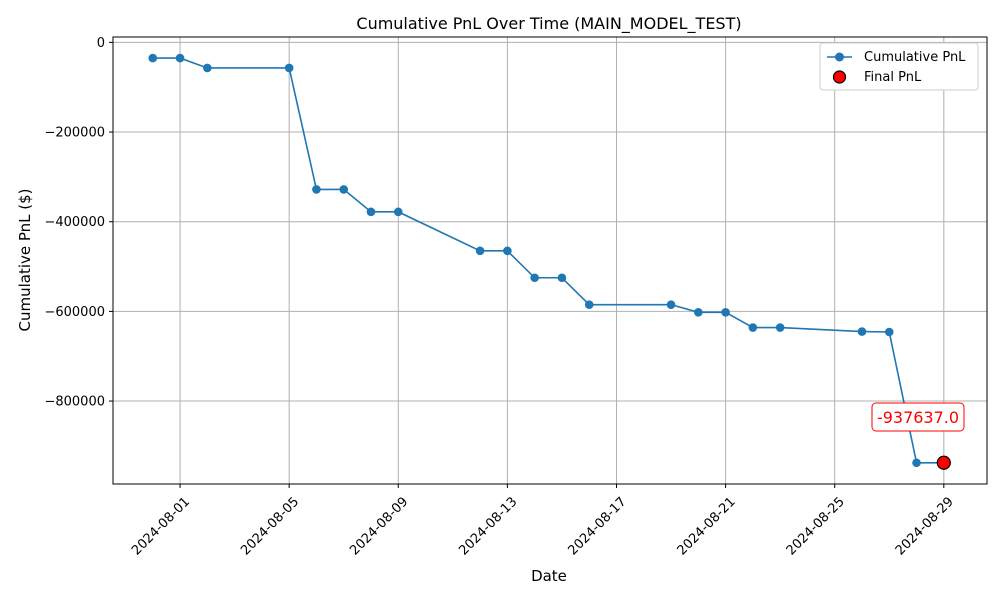 Image resolution: width=1000 pixels, height=604 pixels. I want to click on annotation-layer: -937637.0, so click(918, 436).